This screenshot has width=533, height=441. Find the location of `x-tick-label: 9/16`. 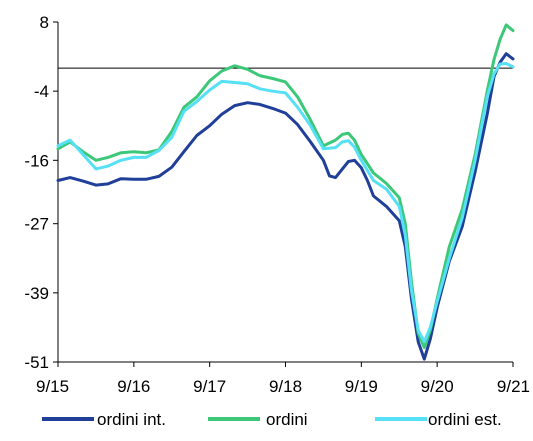

x-tick-label: 9/16 is located at coordinates (133, 386).